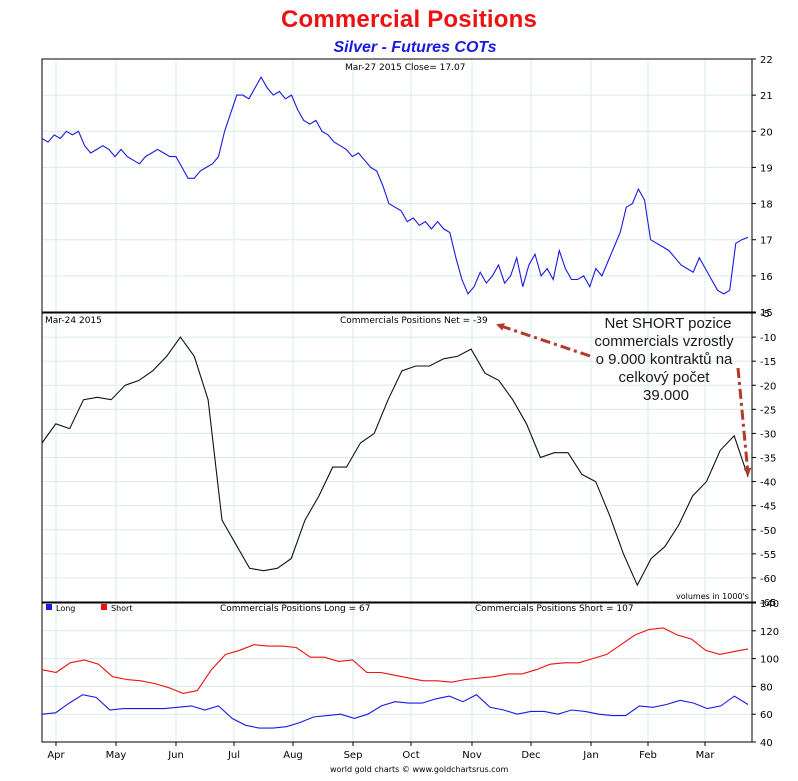 The image size is (798, 781). Describe the element at coordinates (744, 421) in the screenshot. I see `arrow-to-last-value` at that location.